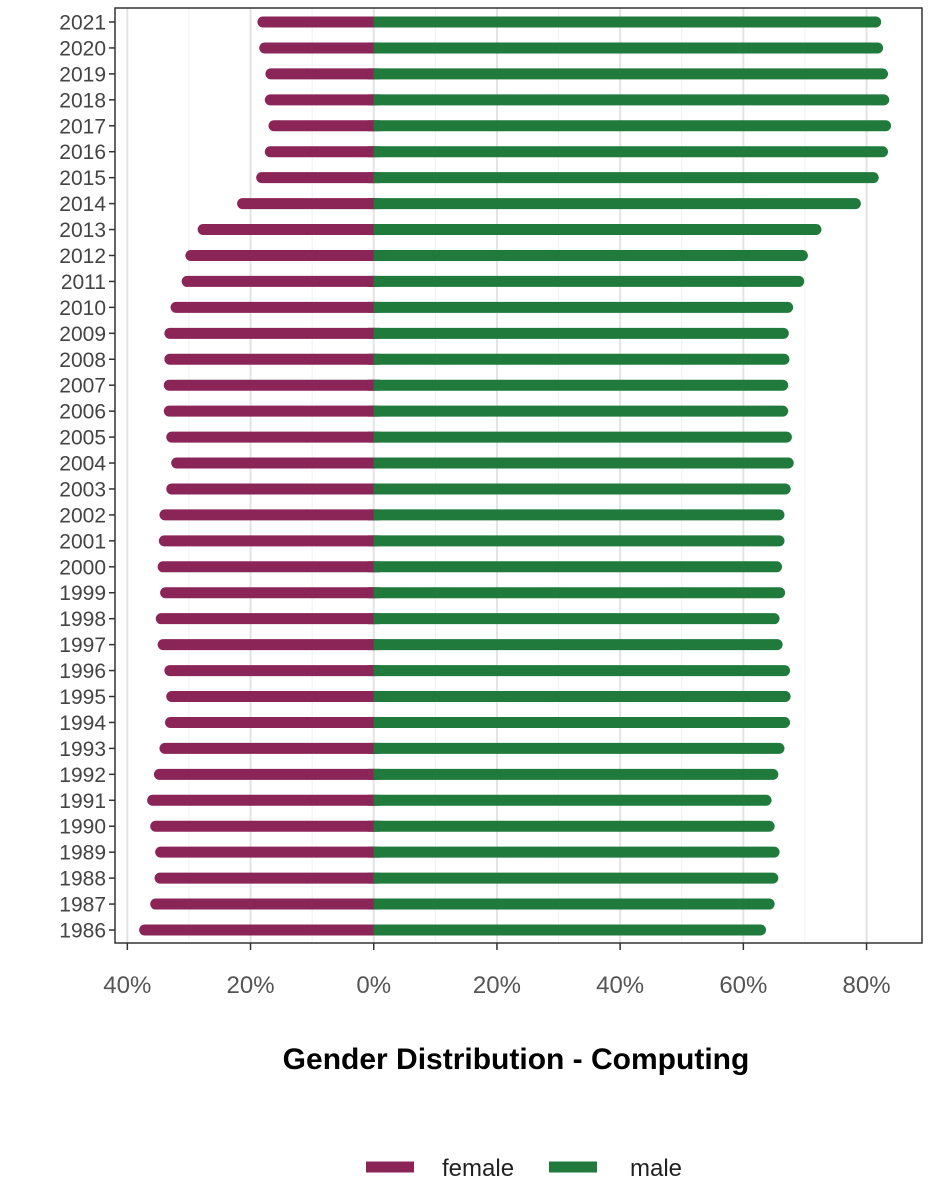 This screenshot has height=1196, width=951. I want to click on bar-male-inner-1995, so click(376, 697).